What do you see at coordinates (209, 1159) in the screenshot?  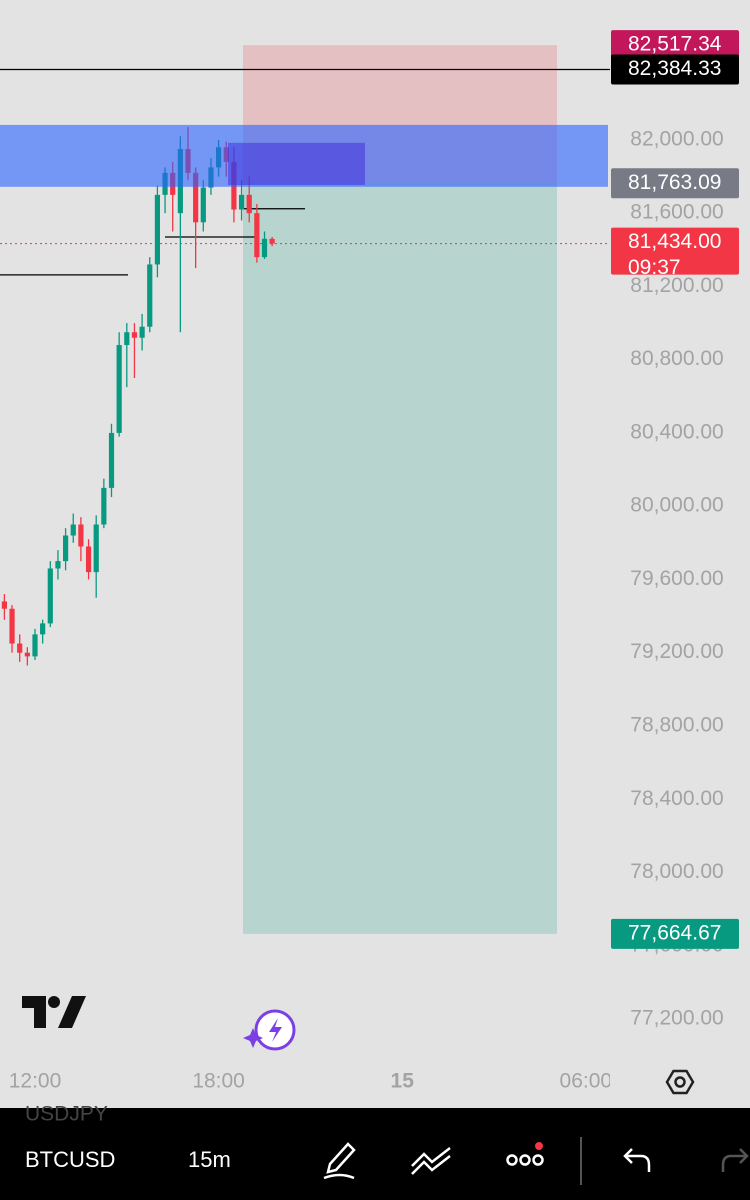 I see `interval: 15m` at bounding box center [209, 1159].